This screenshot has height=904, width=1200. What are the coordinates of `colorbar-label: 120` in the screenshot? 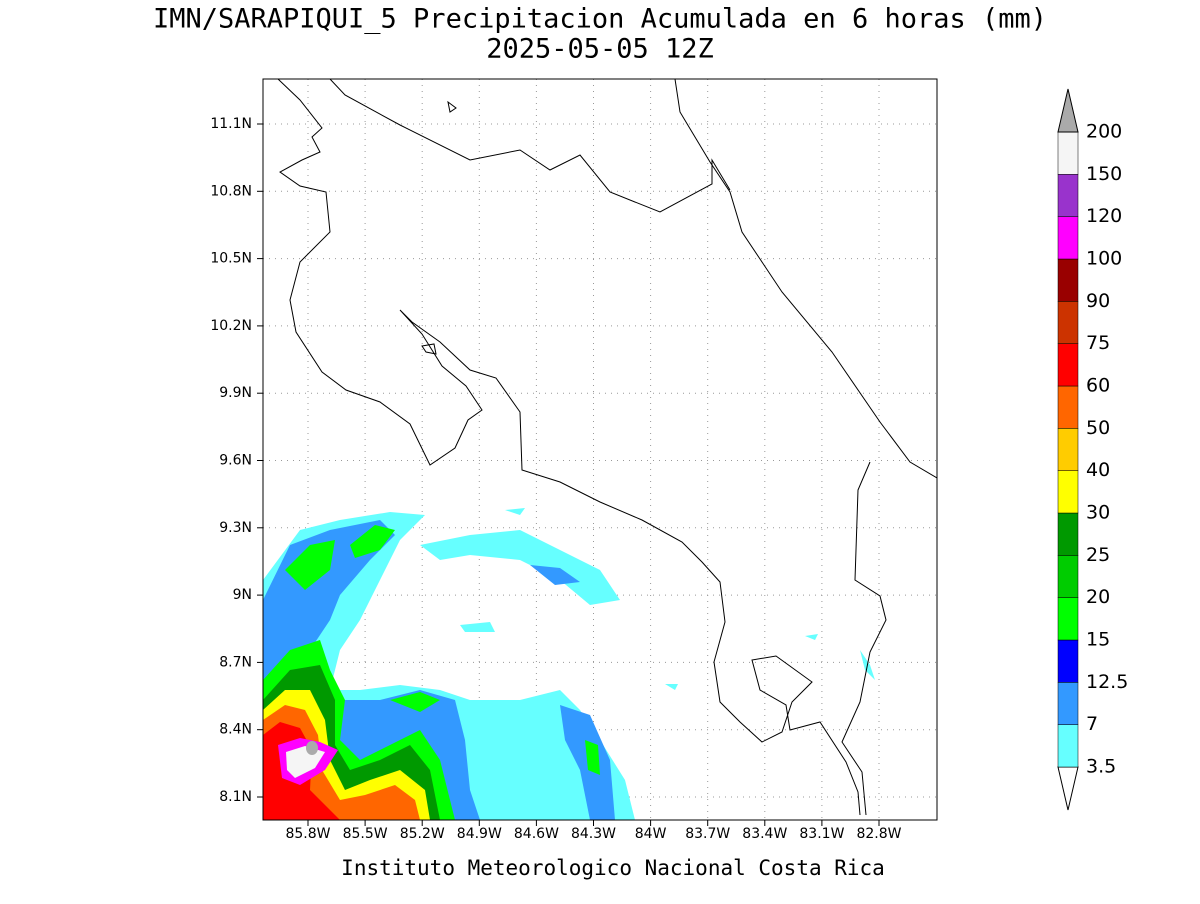 It's located at (1104, 216).